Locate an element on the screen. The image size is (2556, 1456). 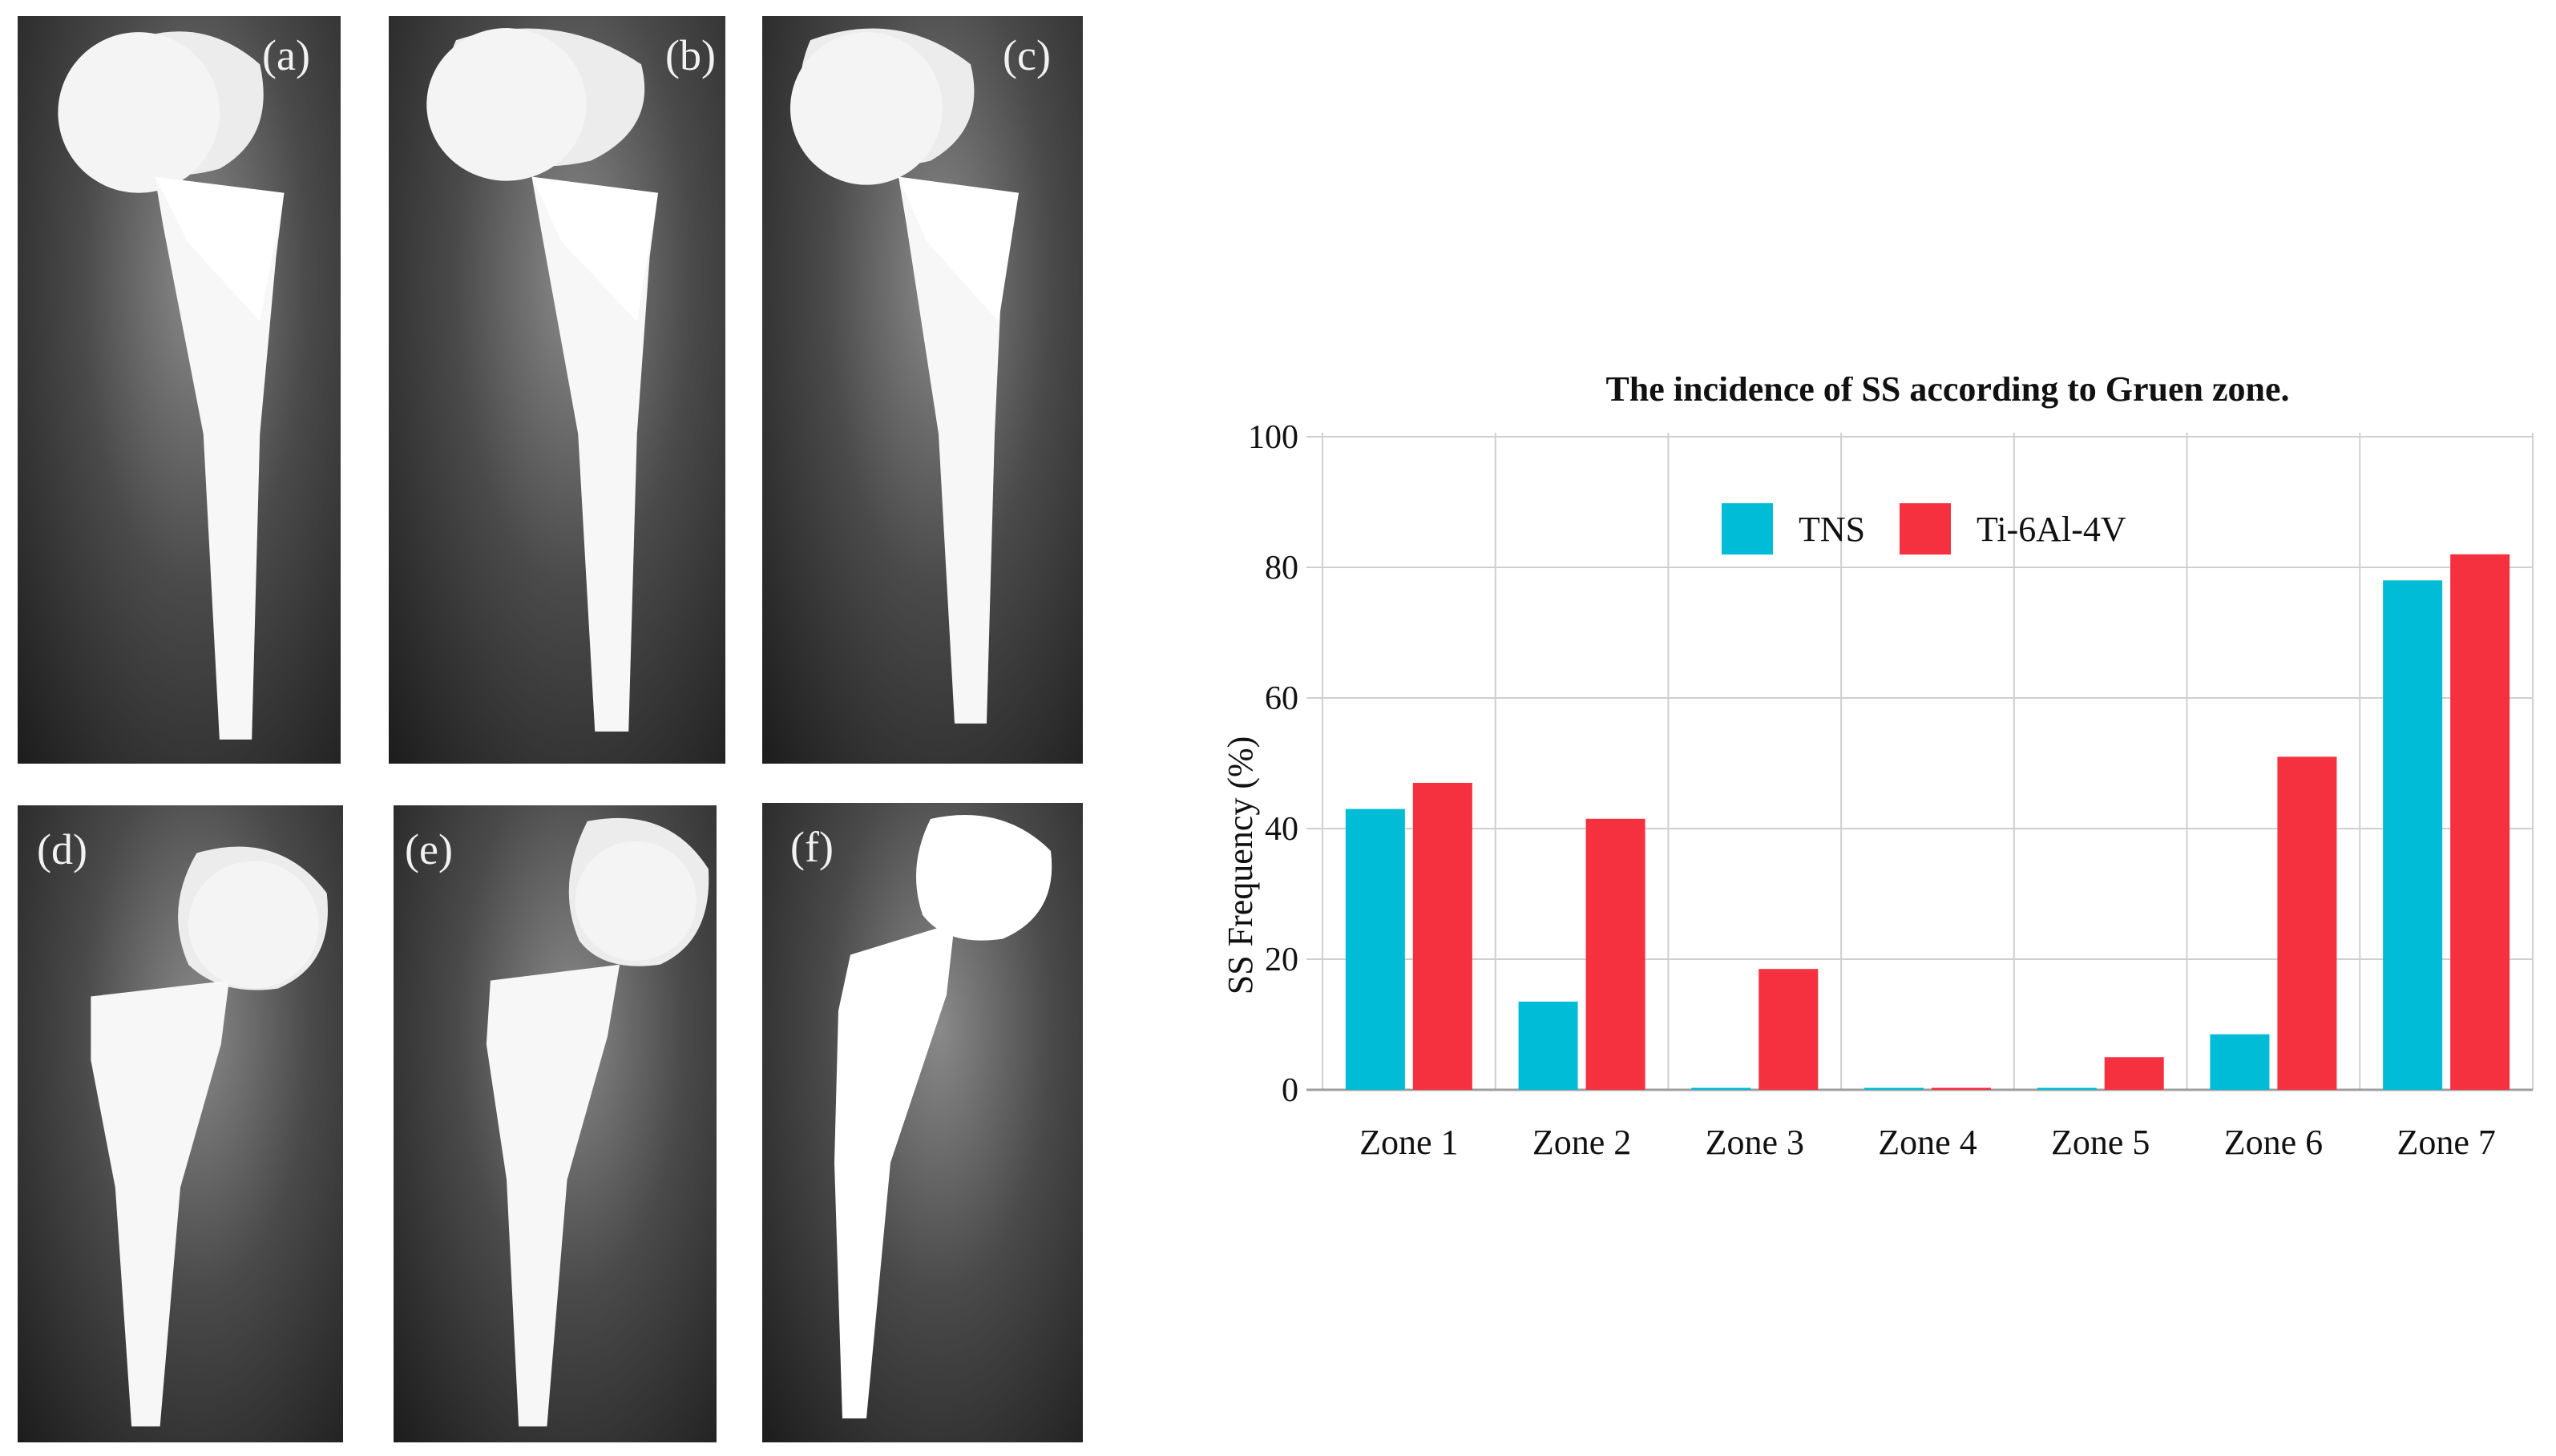
xray-panel-c: (c) is located at coordinates (922, 390).